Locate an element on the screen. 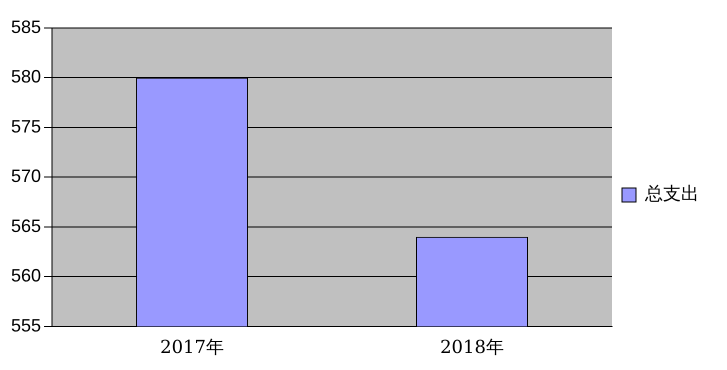 This screenshot has width=727, height=370. y-tick-label: 585 is located at coordinates (26, 26).